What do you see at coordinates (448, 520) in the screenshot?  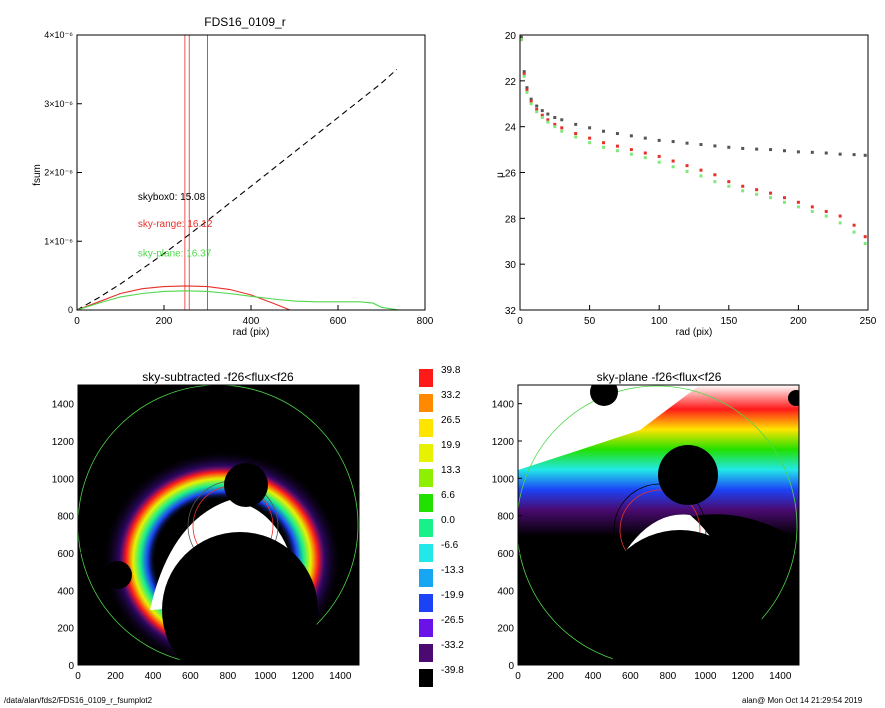 I see `colorbar-label: 0.0` at bounding box center [448, 520].